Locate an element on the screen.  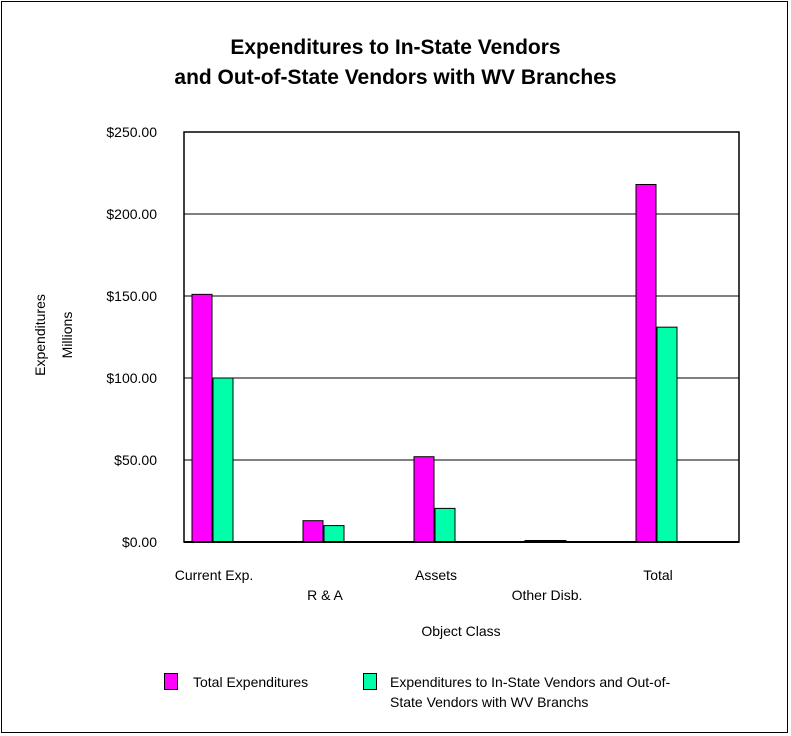
y-tick-label: $150.00 is located at coordinates (131, 296).